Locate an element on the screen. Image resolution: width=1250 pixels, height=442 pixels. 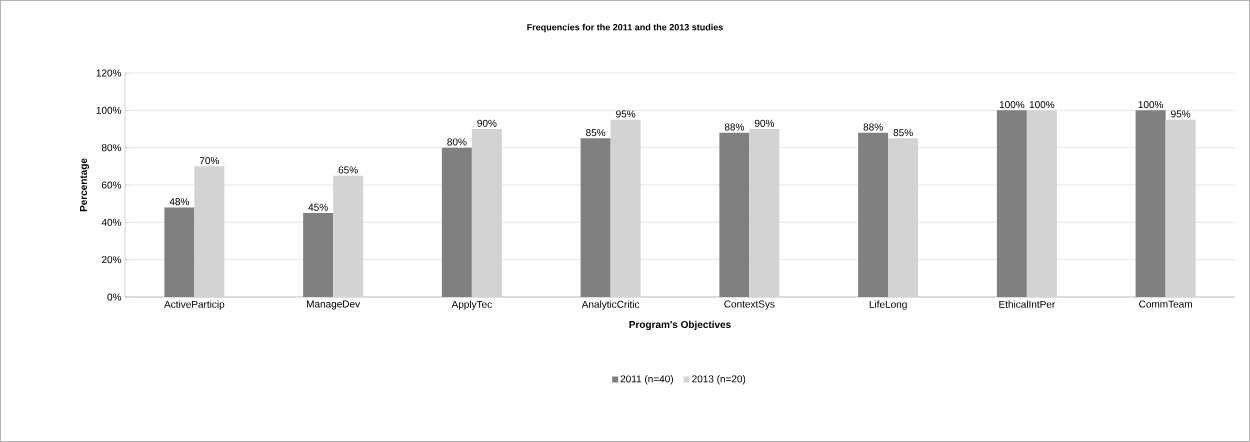
x-tick-label: ManageDev is located at coordinates (333, 305).